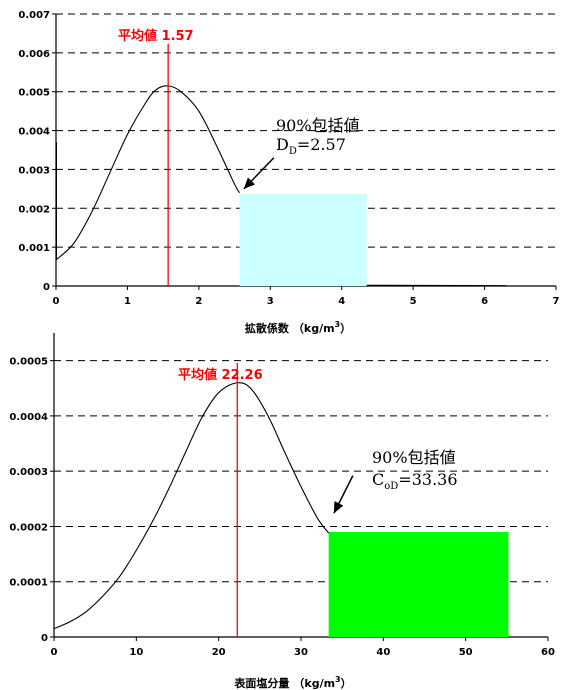 Image resolution: width=562 pixels, height=690 pixels. What do you see at coordinates (548, 652) in the screenshot?
I see `x-tick-label: 60` at bounding box center [548, 652].